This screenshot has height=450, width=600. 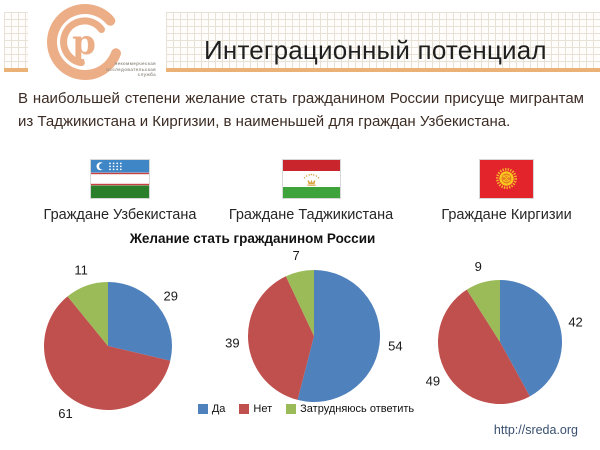 I want to click on legend-swatch-no, so click(x=244, y=409).